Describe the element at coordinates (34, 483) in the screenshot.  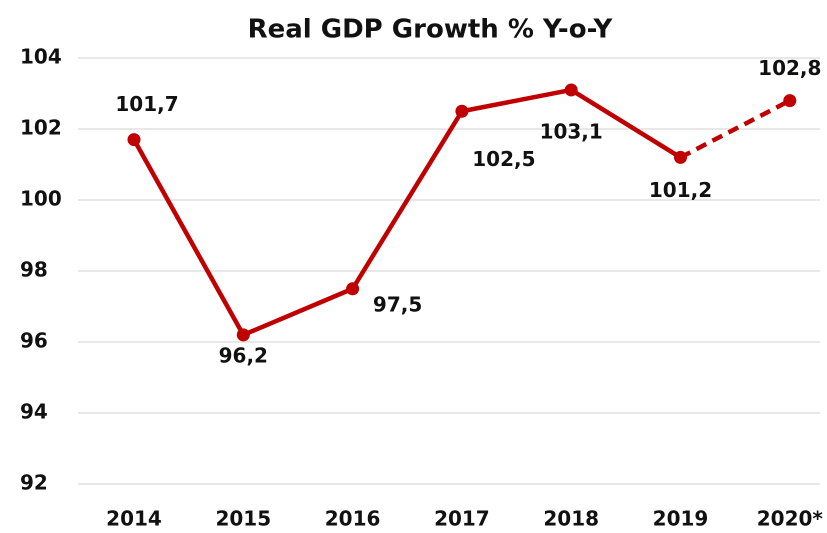
I see `y-tick-label: 92` at that location.